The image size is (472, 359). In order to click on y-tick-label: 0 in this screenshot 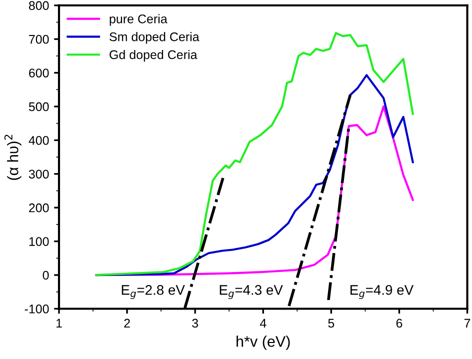, I will do `click(45, 275)`.